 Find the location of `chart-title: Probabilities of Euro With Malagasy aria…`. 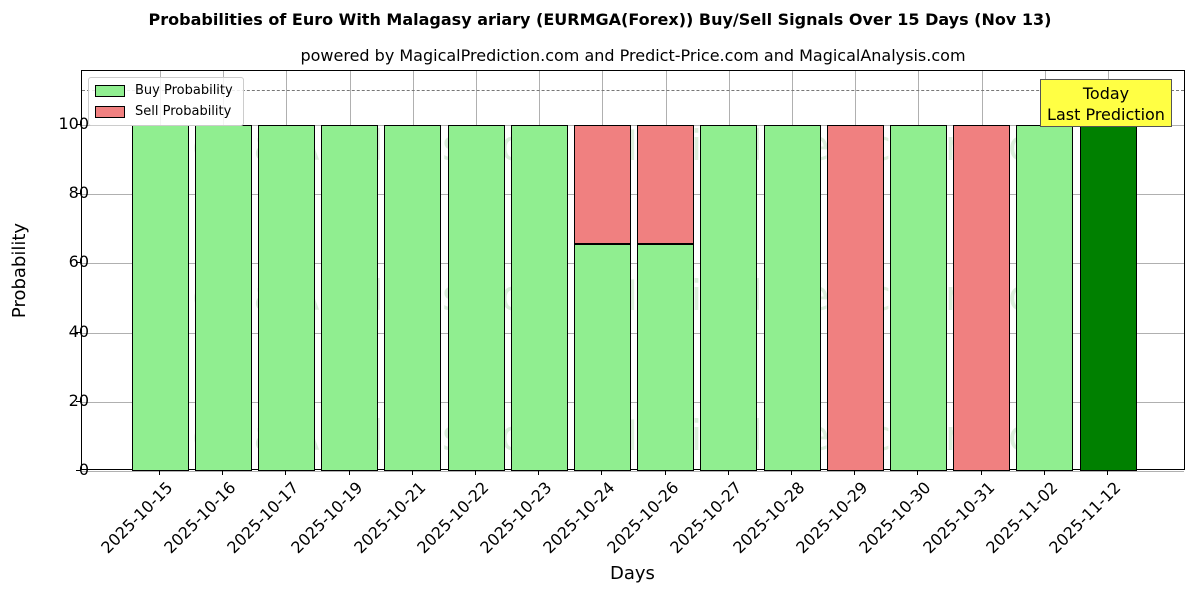

chart-title: Probabilities of Euro With Malagasy aria… is located at coordinates (600, 19).